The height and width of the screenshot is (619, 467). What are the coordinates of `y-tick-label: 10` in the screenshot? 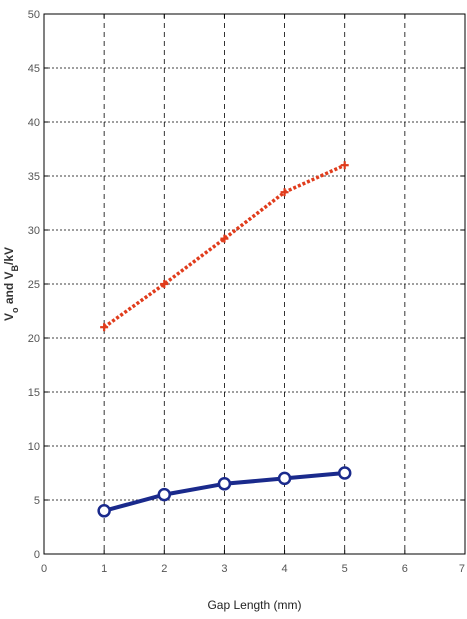 It's located at (34, 447).